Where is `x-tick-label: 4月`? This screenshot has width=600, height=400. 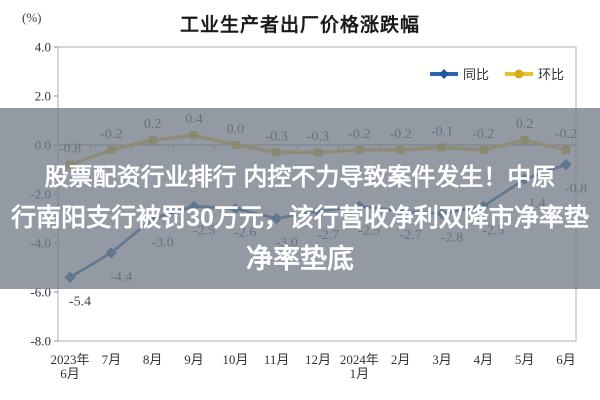 x-tick-label: 4月 is located at coordinates (484, 359).